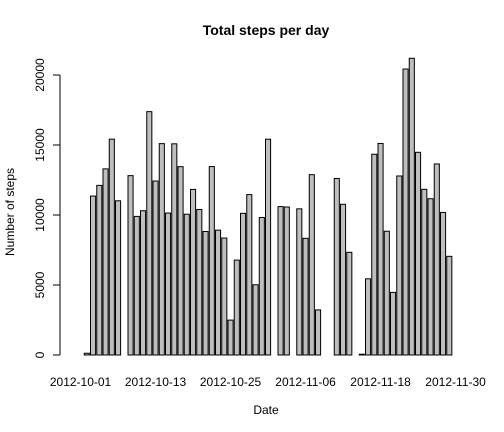 Image resolution: width=504 pixels, height=432 pixels. What do you see at coordinates (156, 382) in the screenshot?
I see `x-tick-label: 2012-10-13` at bounding box center [156, 382].